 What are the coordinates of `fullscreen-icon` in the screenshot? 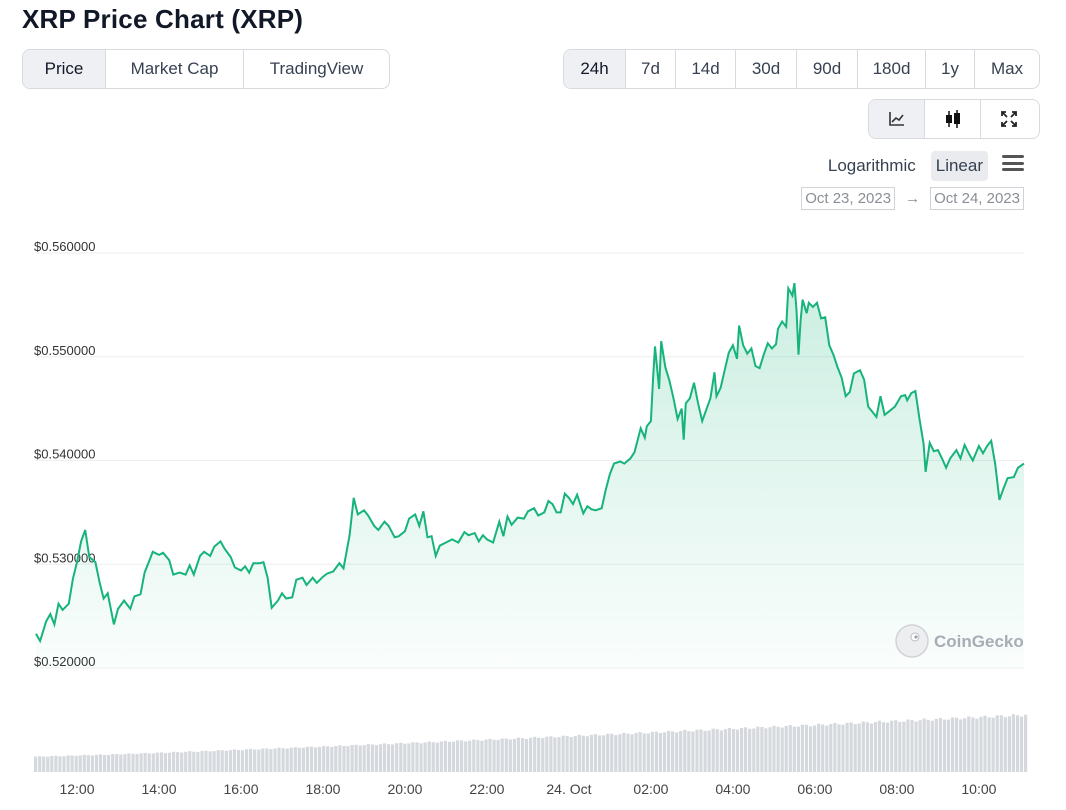 It's located at (1009, 119).